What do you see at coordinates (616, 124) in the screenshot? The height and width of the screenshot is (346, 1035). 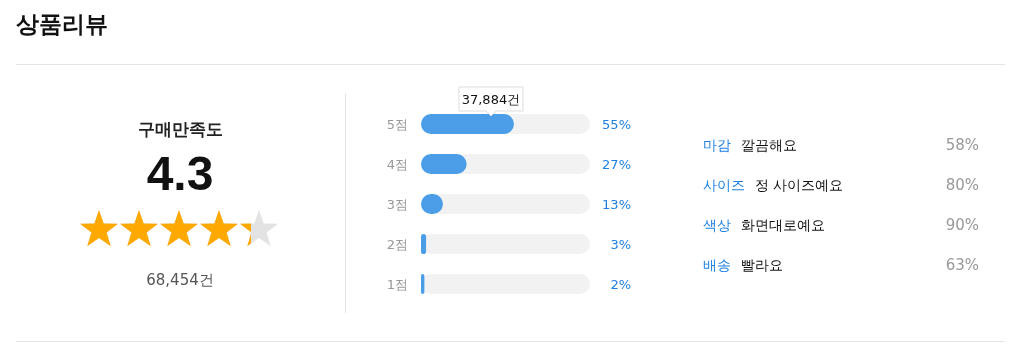 I see `data-label: 55%` at bounding box center [616, 124].